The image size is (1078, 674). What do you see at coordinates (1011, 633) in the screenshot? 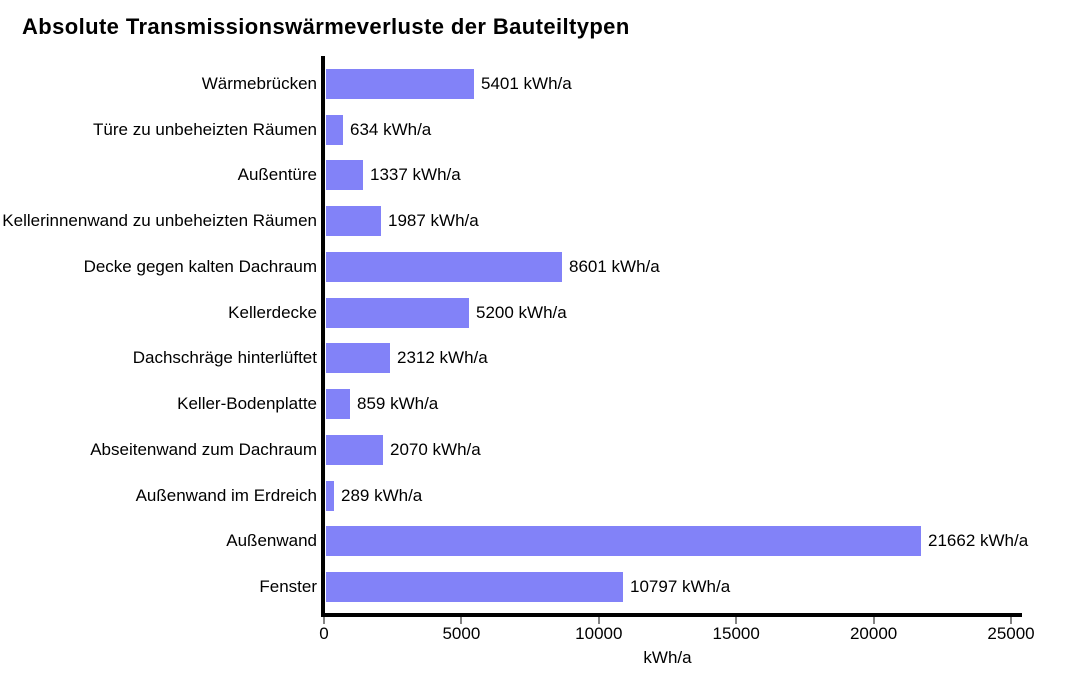
I see `x-tick-label: 25000` at bounding box center [1011, 633].